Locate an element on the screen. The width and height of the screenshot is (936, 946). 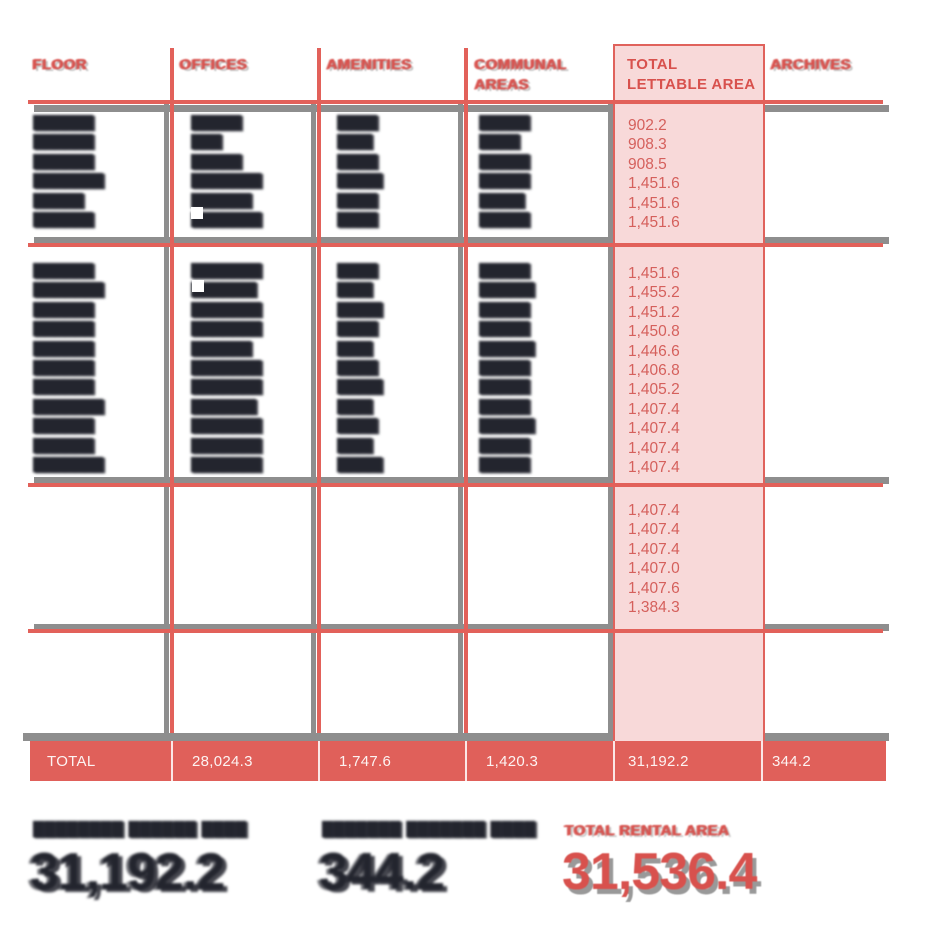
lettable-value: 902.2 is located at coordinates (647, 125).